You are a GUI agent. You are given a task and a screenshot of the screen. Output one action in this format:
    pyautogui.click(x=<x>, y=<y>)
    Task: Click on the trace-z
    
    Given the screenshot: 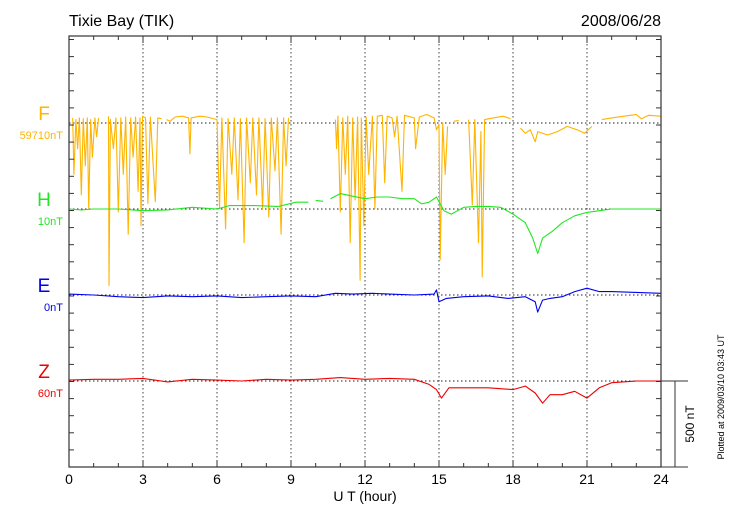 What is the action you would take?
    pyautogui.click(x=364, y=390)
    